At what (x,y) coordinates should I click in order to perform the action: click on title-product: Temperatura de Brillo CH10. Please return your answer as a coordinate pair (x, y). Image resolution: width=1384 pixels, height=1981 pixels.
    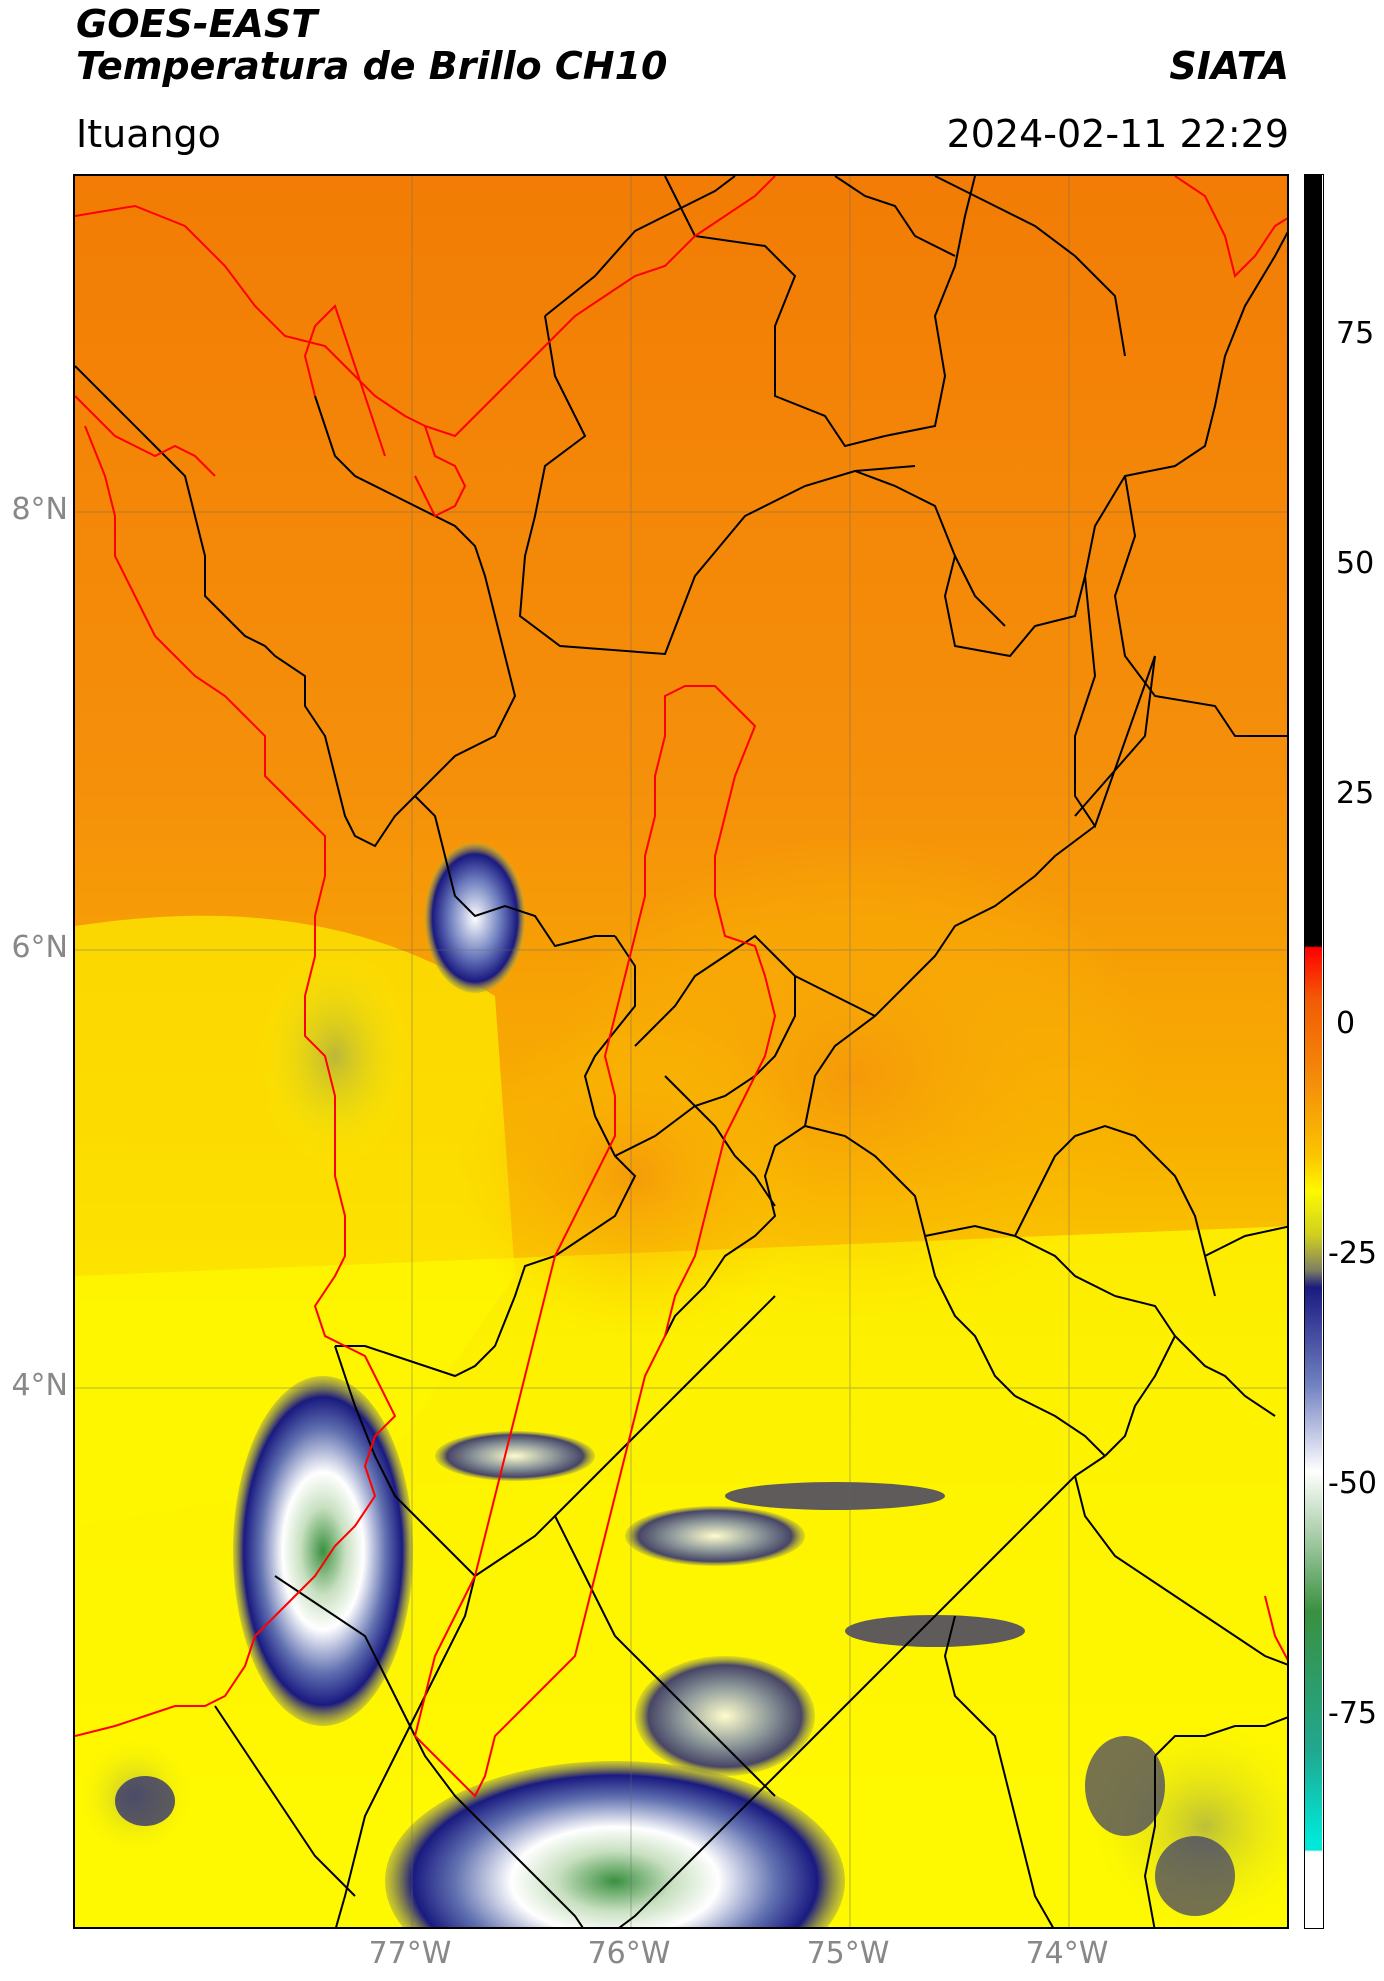
    Looking at the image, I should click on (372, 66).